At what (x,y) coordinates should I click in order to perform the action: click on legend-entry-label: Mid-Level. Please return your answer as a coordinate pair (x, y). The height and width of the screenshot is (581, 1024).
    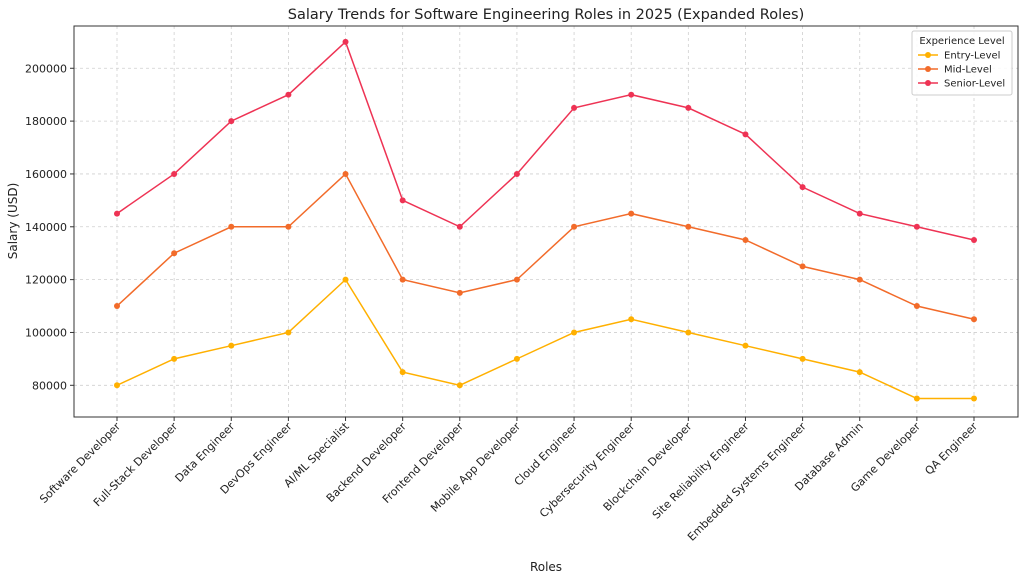
    Looking at the image, I should click on (968, 70).